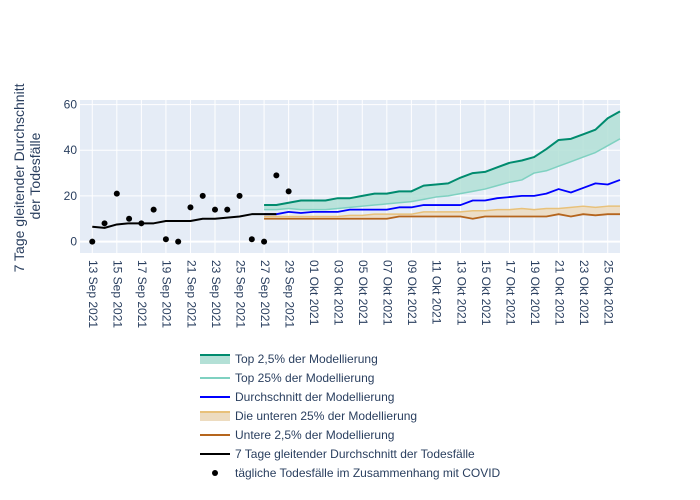 This screenshot has width=700, height=500. Describe the element at coordinates (71, 150) in the screenshot. I see `y-tick-label: 40` at that location.